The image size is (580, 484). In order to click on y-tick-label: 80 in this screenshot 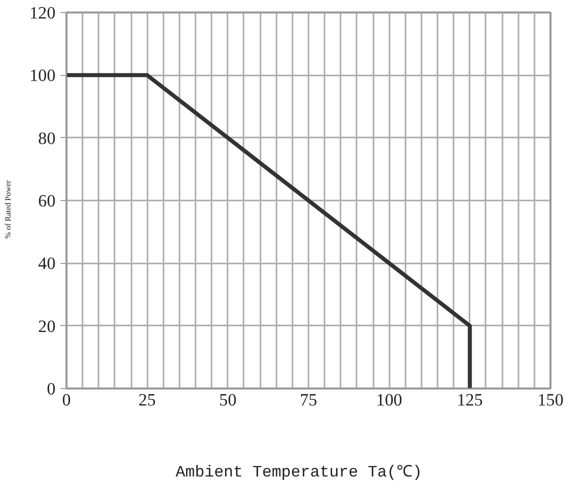, I will do `click(47, 138)`.